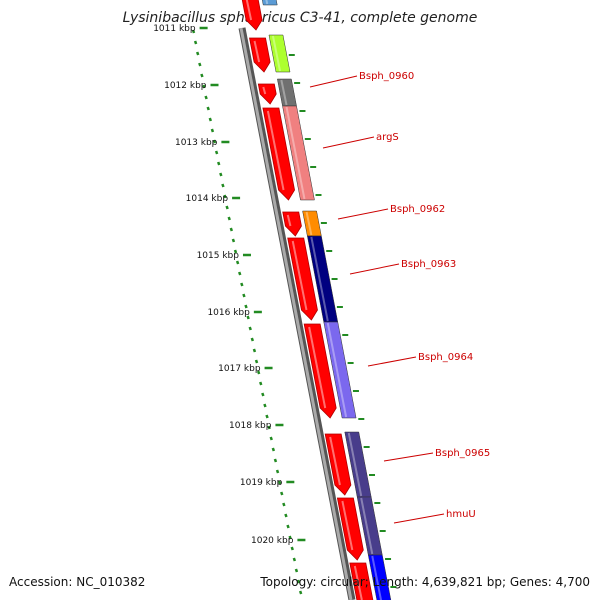 Image resolution: width=600 pixels, height=600 pixels. What do you see at coordinates (207, 199) in the screenshot?
I see `scale-tick-label: 1014 kbp` at bounding box center [207, 199].